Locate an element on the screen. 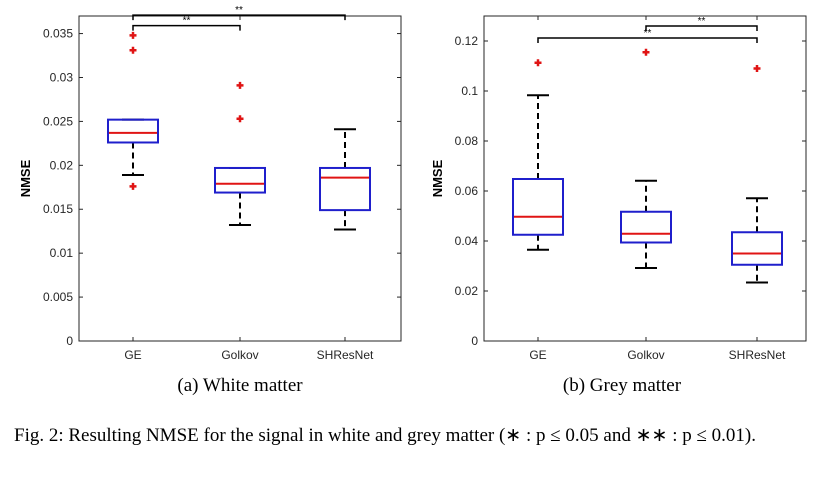 Image resolution: width=833 pixels, height=484 pixels. p1-ytick-label: 0.01 is located at coordinates (62, 253).